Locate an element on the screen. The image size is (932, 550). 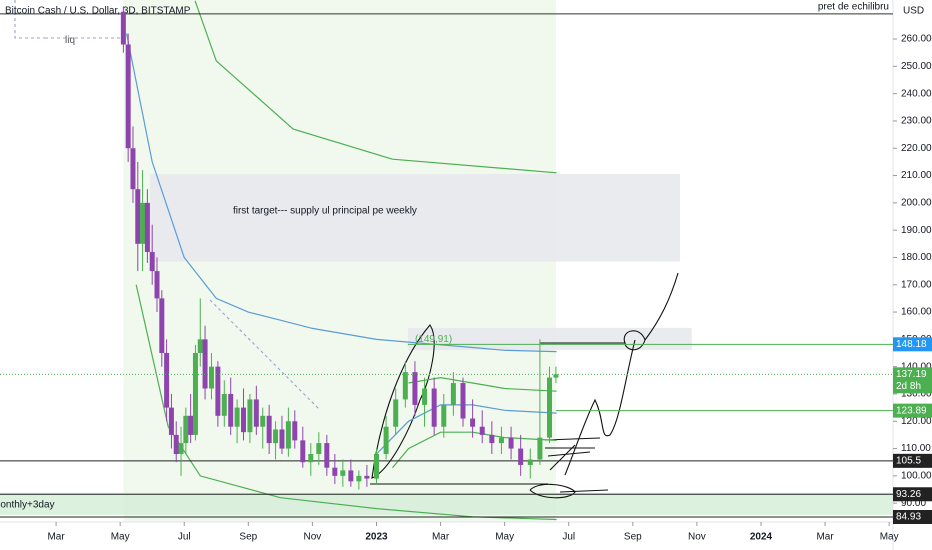
y-tick-label: 170.00 is located at coordinates (916, 284).